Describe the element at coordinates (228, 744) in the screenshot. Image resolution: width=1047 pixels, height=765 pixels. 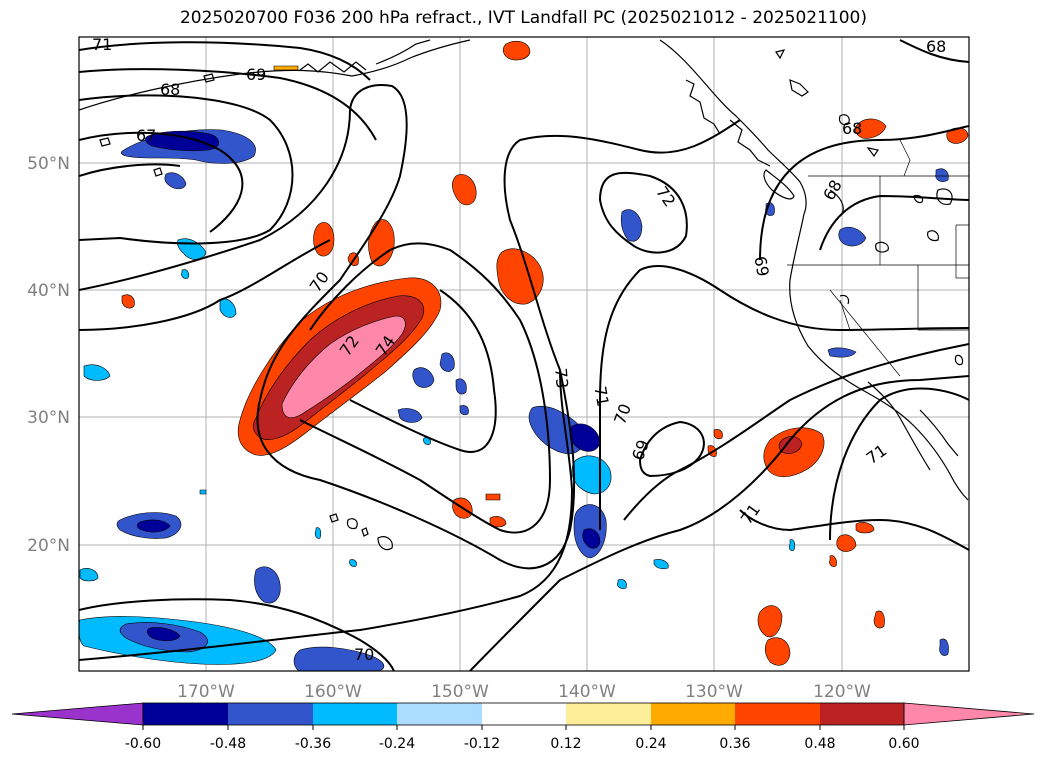
I see `colorbar-tick-label: -0.48` at that location.